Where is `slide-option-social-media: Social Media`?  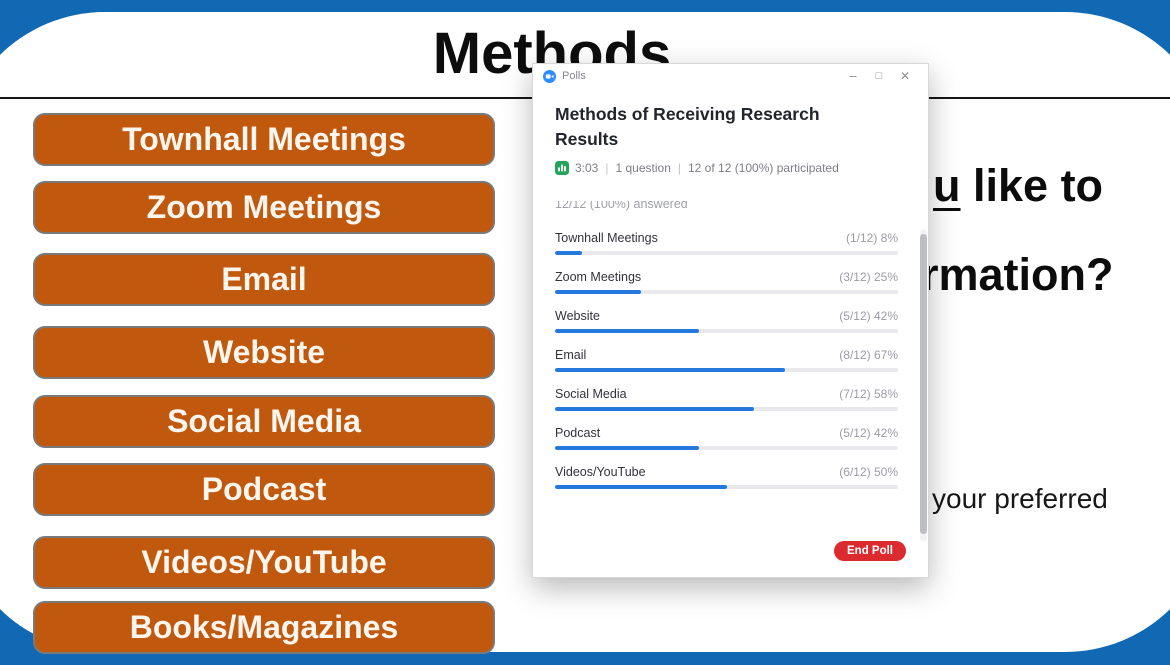 slide-option-social-media: Social Media is located at coordinates (264, 421).